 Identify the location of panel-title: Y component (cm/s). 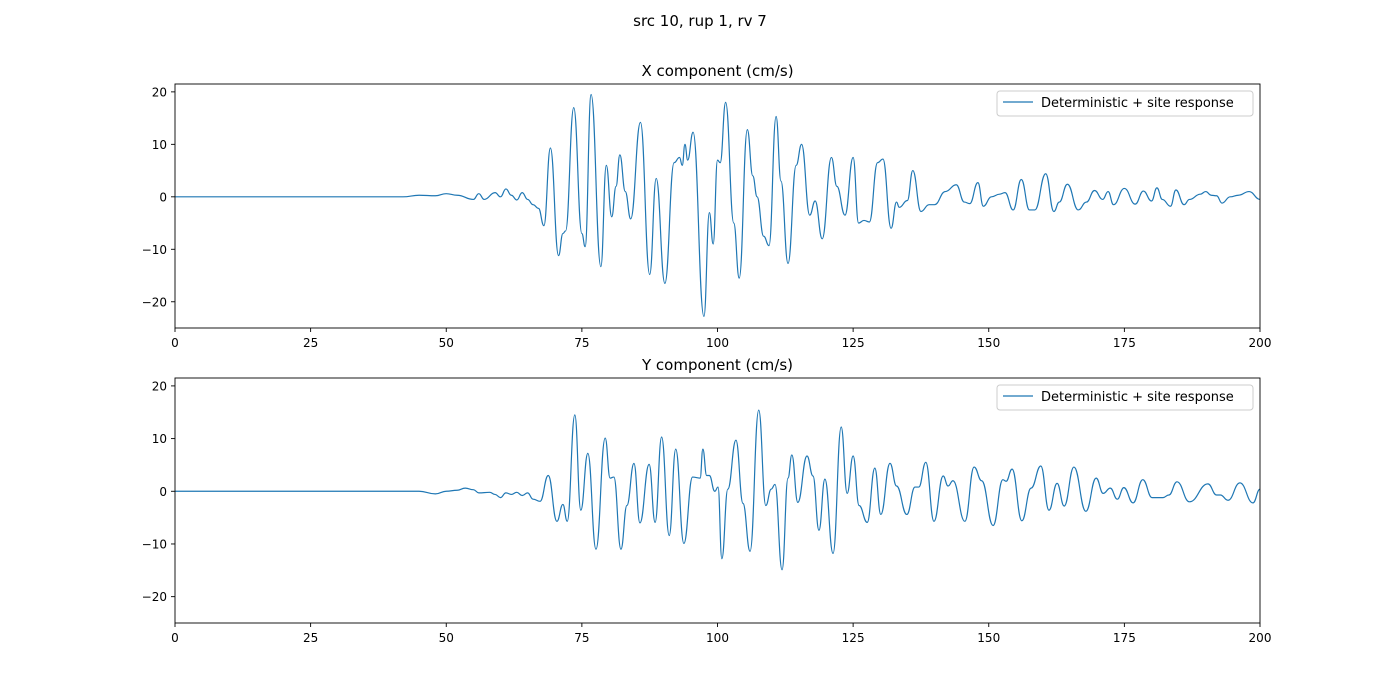
(717, 365).